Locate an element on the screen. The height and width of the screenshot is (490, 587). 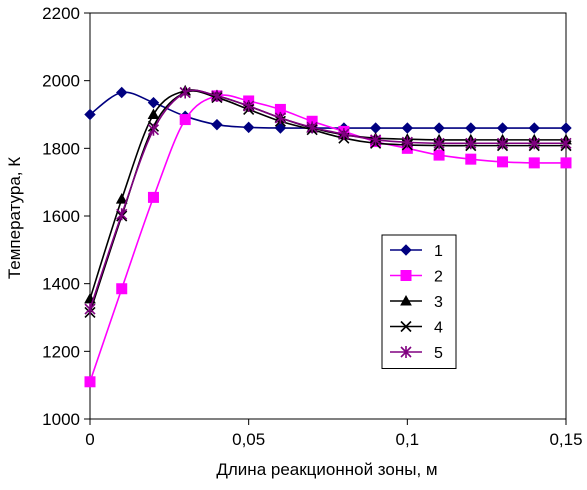
y-tick-label: 1400 is located at coordinates (61, 284).